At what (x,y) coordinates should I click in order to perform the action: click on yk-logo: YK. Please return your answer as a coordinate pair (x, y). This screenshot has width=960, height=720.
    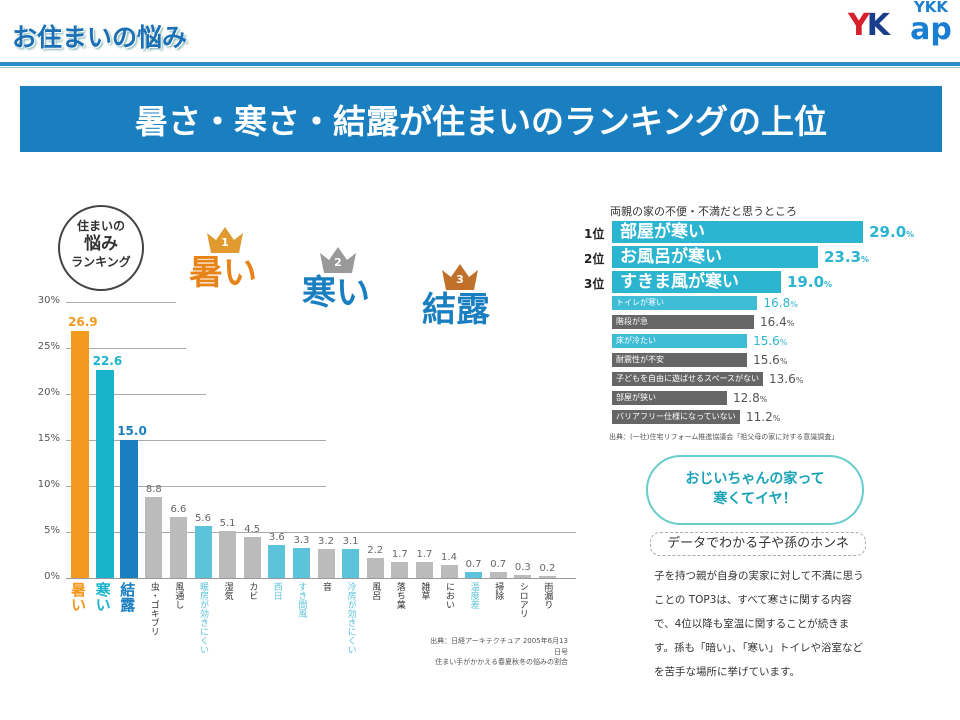
    Looking at the image, I should click on (869, 25).